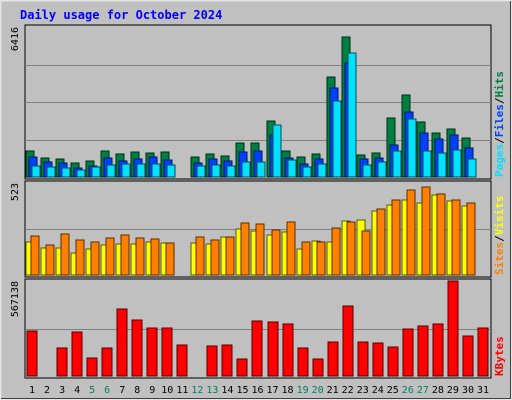 This screenshot has width=512, height=400. What do you see at coordinates (423, 390) in the screenshot?
I see `x-tick-label: 27` at bounding box center [423, 390].